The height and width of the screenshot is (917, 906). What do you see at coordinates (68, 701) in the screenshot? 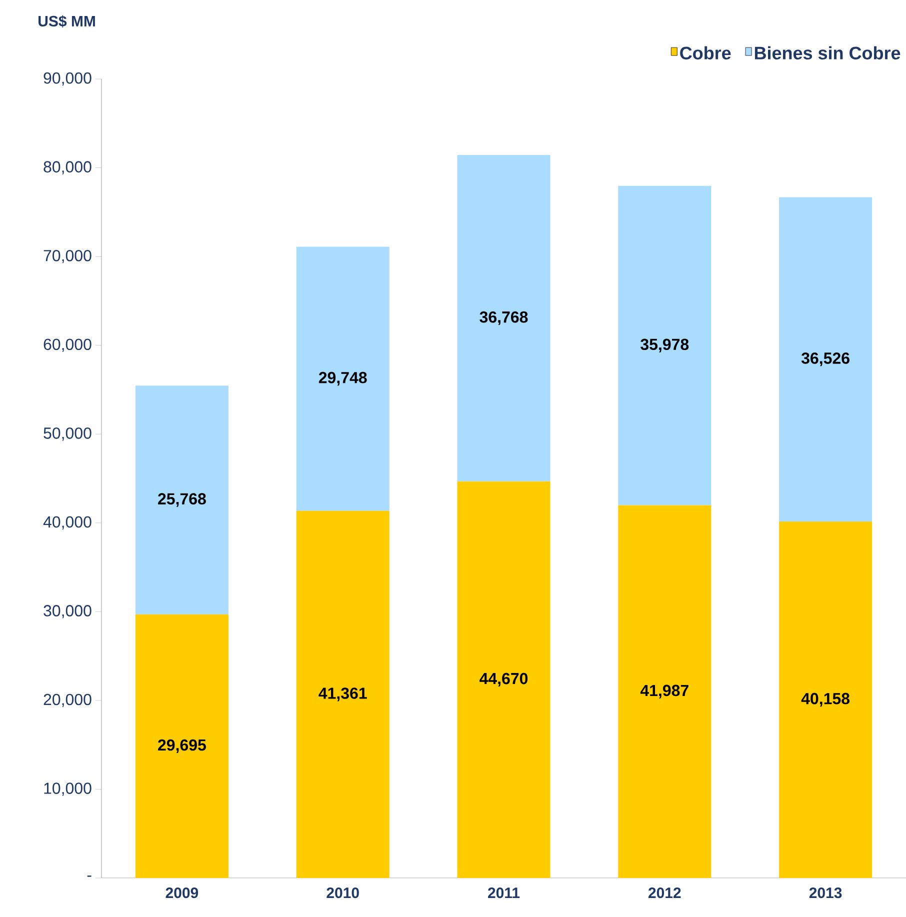
I see `y-tick-label: 20,000` at bounding box center [68, 701].